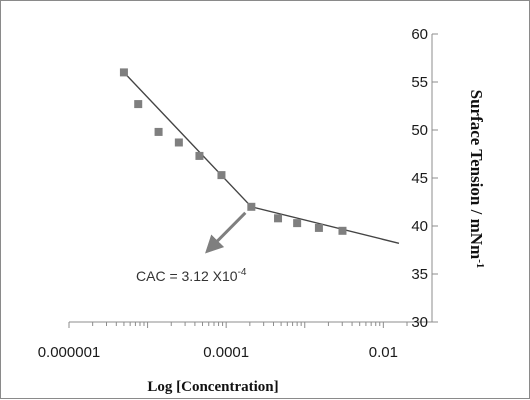  Describe the element at coordinates (383, 352) in the screenshot. I see `x-tick-label: 0.01` at that location.